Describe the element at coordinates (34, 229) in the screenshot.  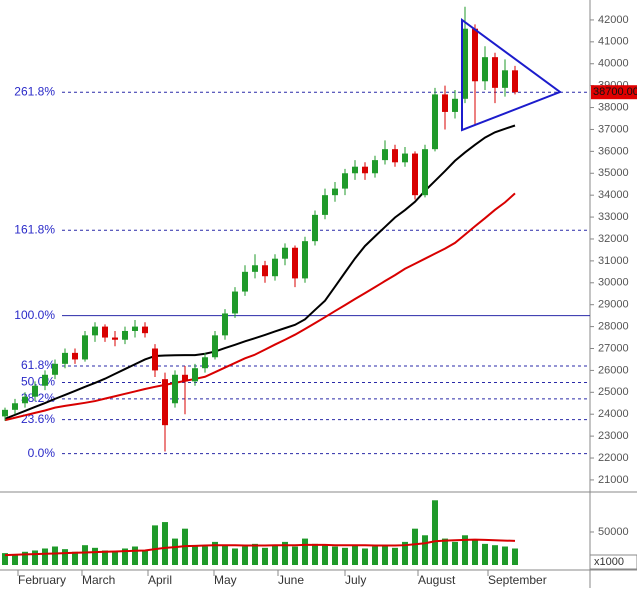
I see `fib-label: 161.8%` at that location.